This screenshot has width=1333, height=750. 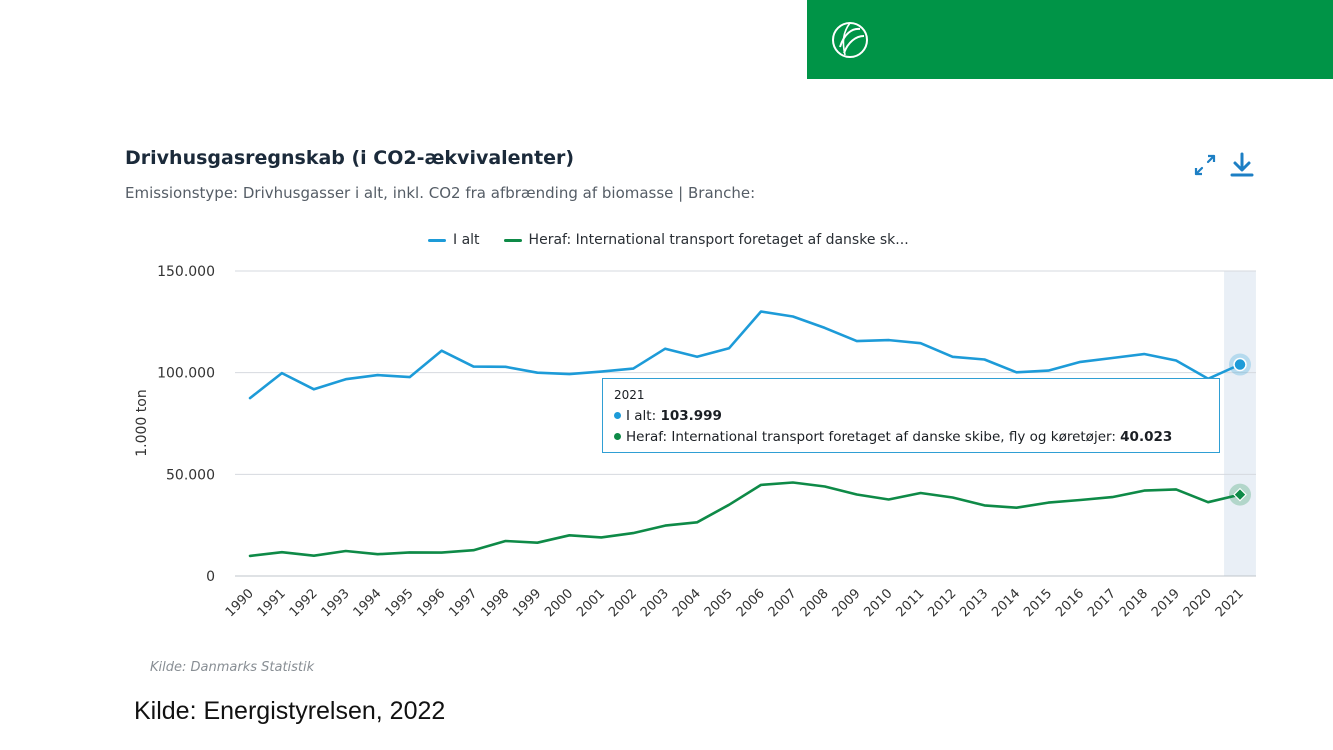 What do you see at coordinates (1198, 603) in the screenshot?
I see `x-tick-label: 2020` at bounding box center [1198, 603].